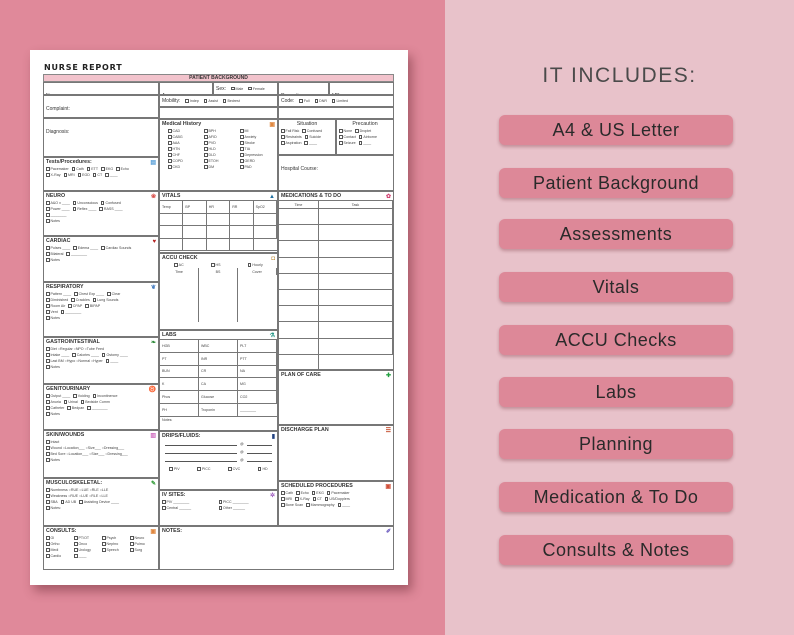  Describe the element at coordinates (179, 298) in the screenshot. I see `accu-cell` at that location.